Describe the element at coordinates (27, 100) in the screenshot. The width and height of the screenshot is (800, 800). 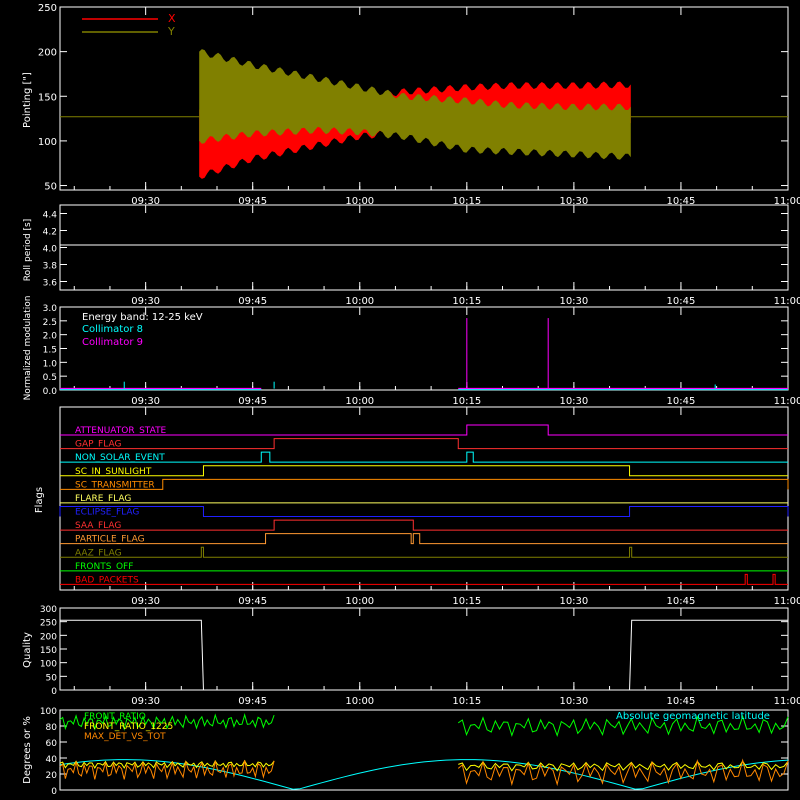
I see `pointing-ylabel: Pointing ["]` at that location.